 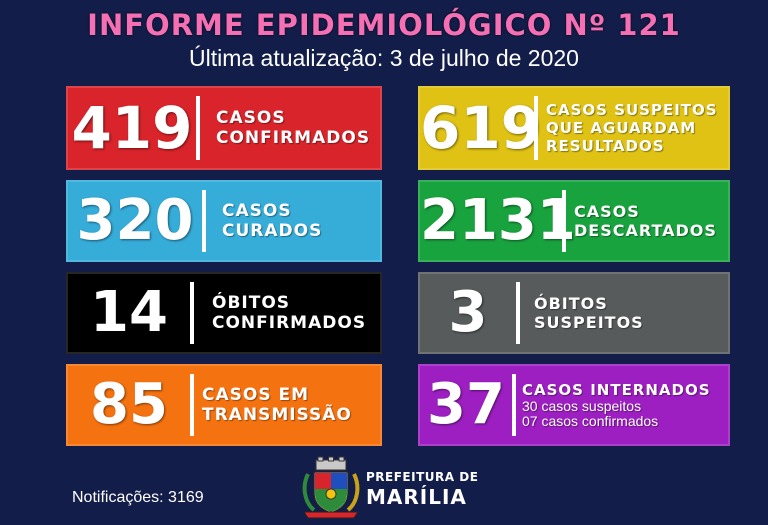 What do you see at coordinates (384, 58) in the screenshot?
I see `last-update-text: Última atualização: 3 de julho de 2020` at bounding box center [384, 58].